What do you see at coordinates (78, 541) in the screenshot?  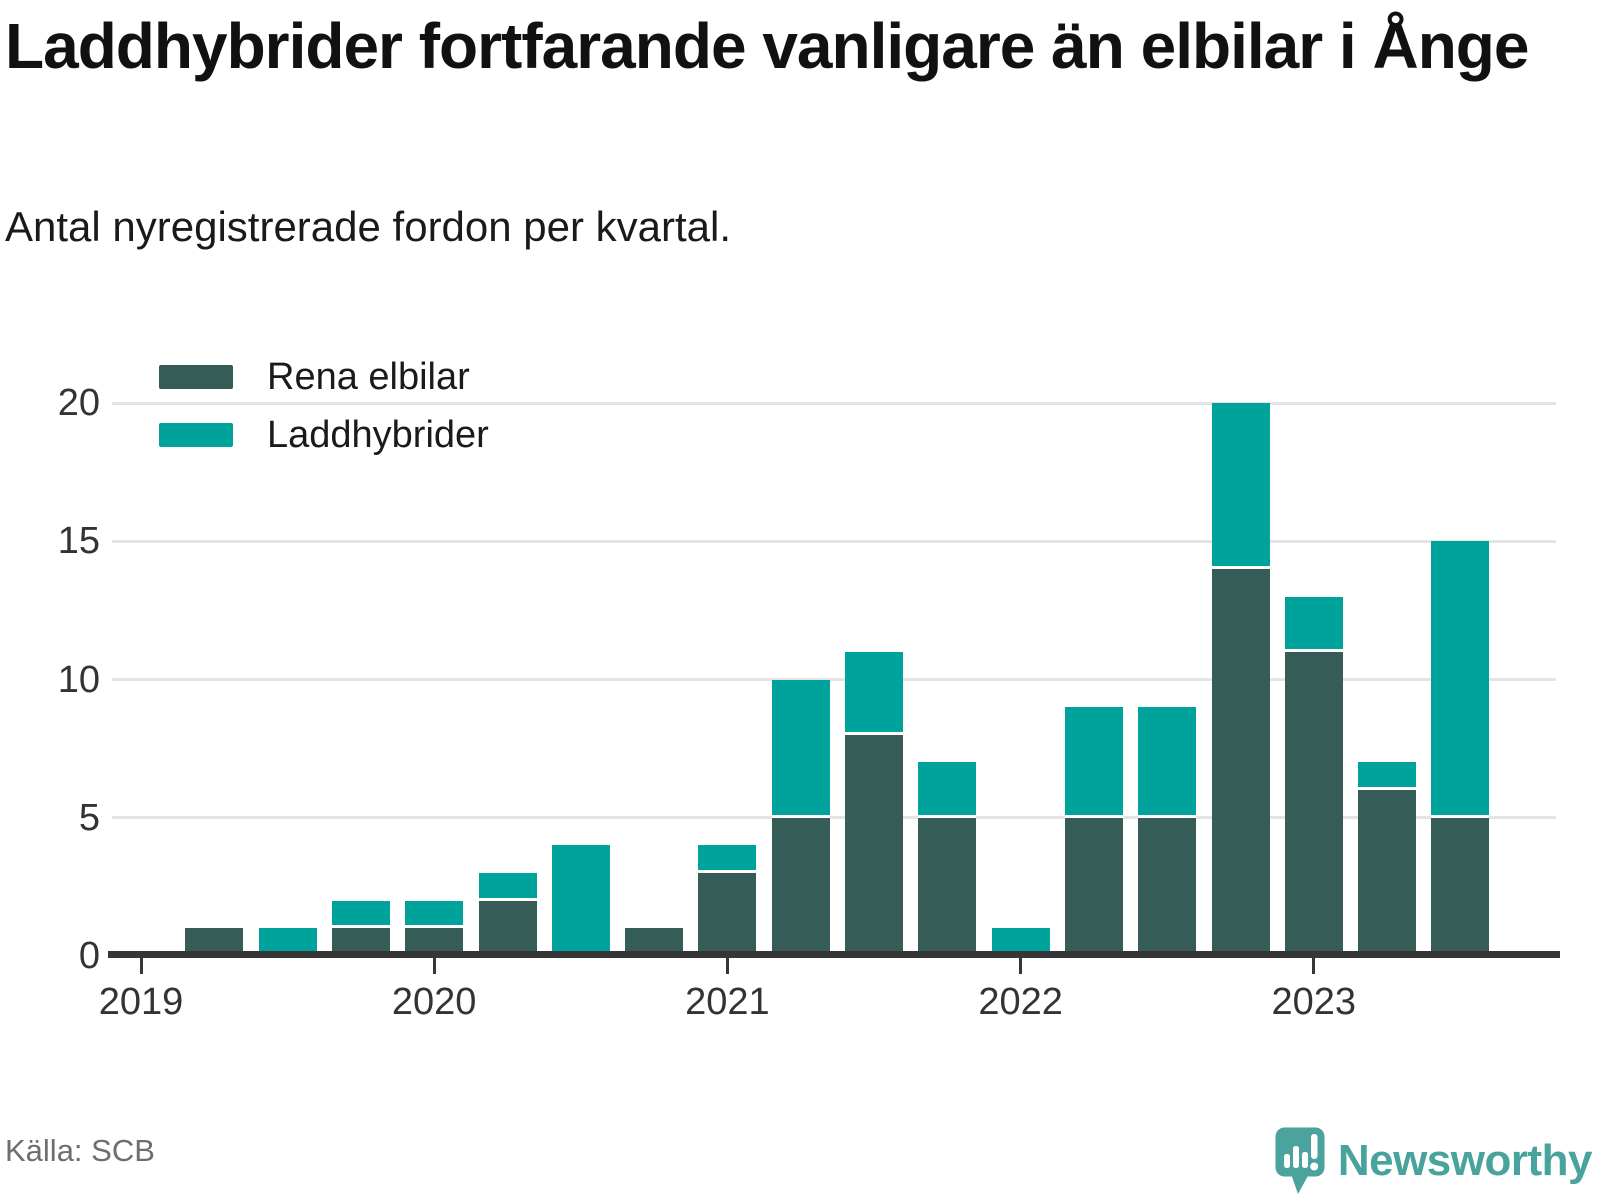 I see `y-axis-label: 15` at bounding box center [78, 541].